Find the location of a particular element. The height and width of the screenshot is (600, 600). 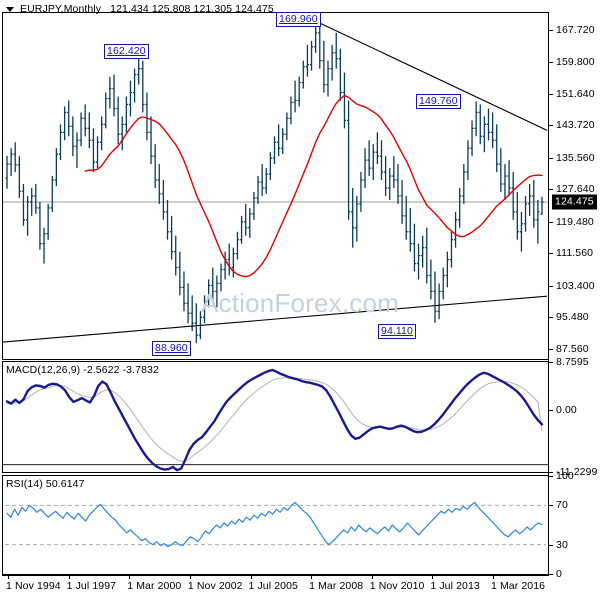

swing-low-94: 94.110 is located at coordinates (397, 331).